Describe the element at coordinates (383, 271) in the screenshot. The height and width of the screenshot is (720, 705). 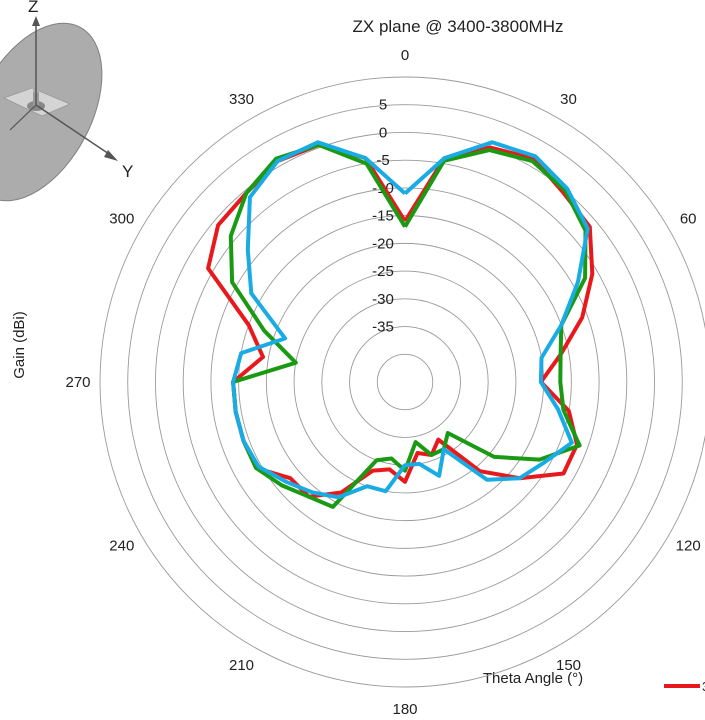
I see `radial-tick-label: -25` at that location.